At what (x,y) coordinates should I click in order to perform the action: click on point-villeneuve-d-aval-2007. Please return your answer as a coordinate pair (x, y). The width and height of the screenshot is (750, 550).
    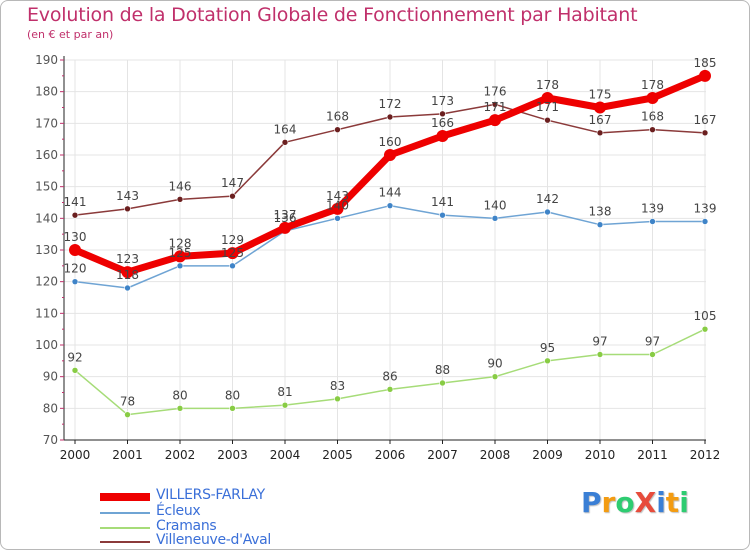
    Looking at the image, I should click on (442, 114).